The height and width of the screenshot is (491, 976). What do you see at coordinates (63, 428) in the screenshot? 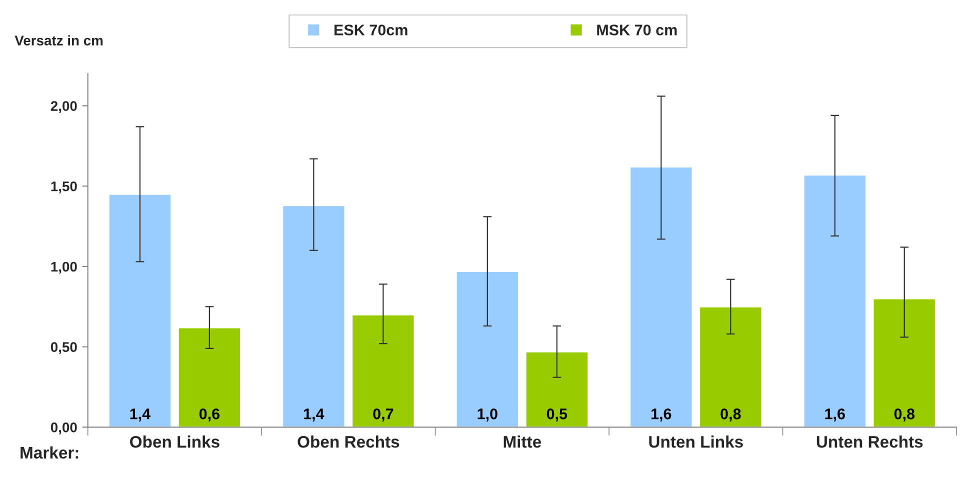
I see `y-tick-label: 0,00` at bounding box center [63, 428].